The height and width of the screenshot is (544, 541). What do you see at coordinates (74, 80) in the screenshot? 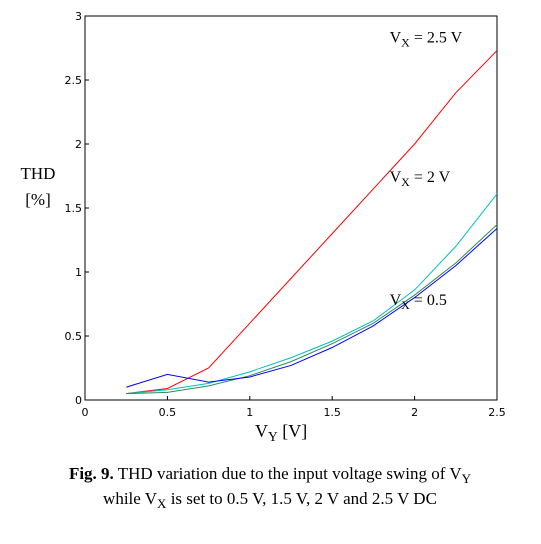
I see `y-tick-label: 2.5` at bounding box center [74, 80].